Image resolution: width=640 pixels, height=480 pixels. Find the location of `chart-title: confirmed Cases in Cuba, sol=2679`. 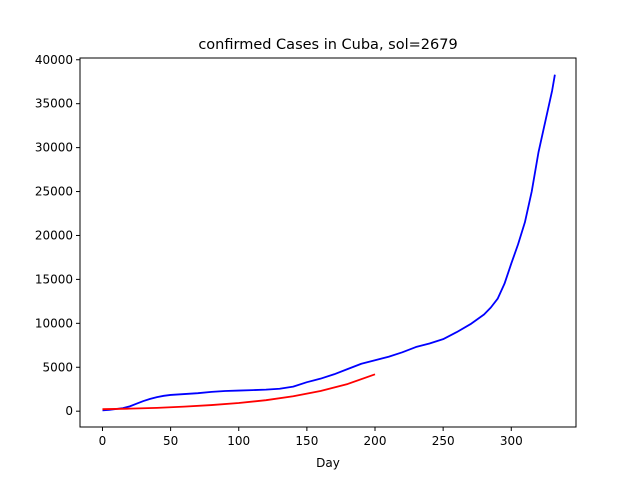

chart-title: confirmed Cases in Cuba, sol=2679 is located at coordinates (327, 45).